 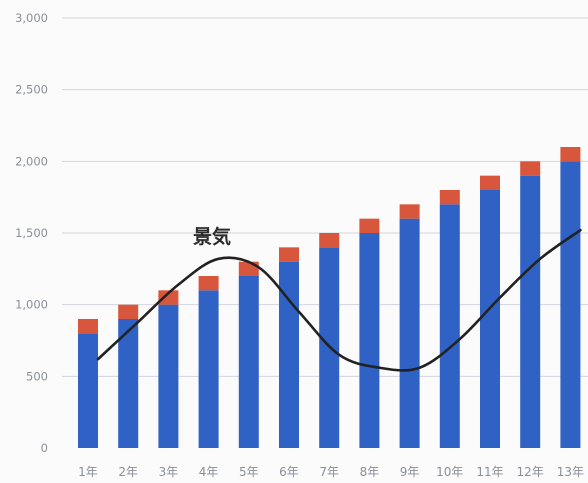 What do you see at coordinates (530, 472) in the screenshot?
I see `x-tick-label: 12年` at bounding box center [530, 472].